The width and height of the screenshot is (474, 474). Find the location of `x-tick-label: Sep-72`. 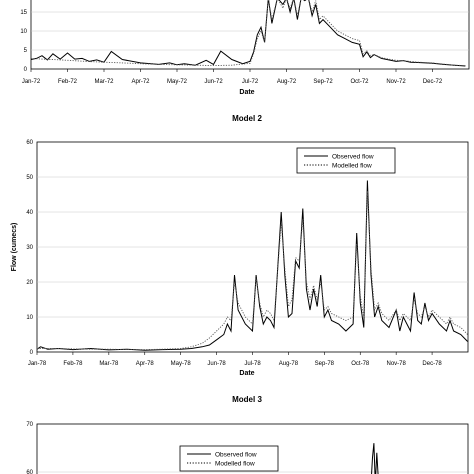

x-tick-label: Sep-72 is located at coordinates (323, 82).